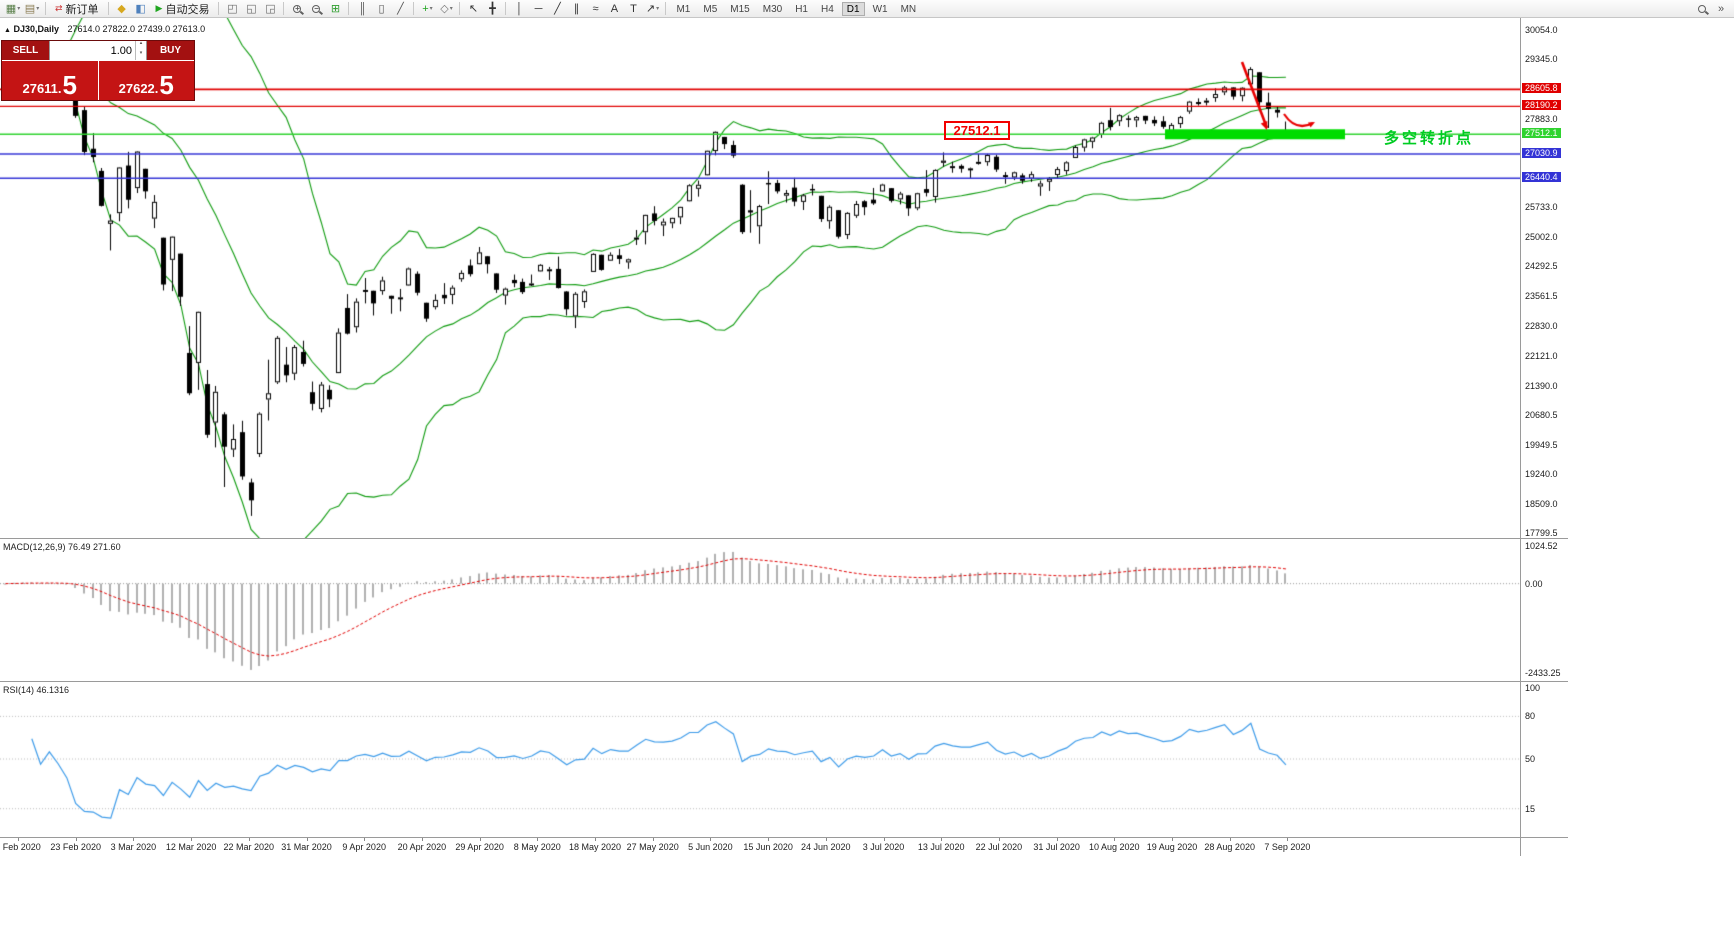 This screenshot has height=942, width=1734. What do you see at coordinates (772, 9) in the screenshot?
I see `timeframe-m30-button: M30` at bounding box center [772, 9].